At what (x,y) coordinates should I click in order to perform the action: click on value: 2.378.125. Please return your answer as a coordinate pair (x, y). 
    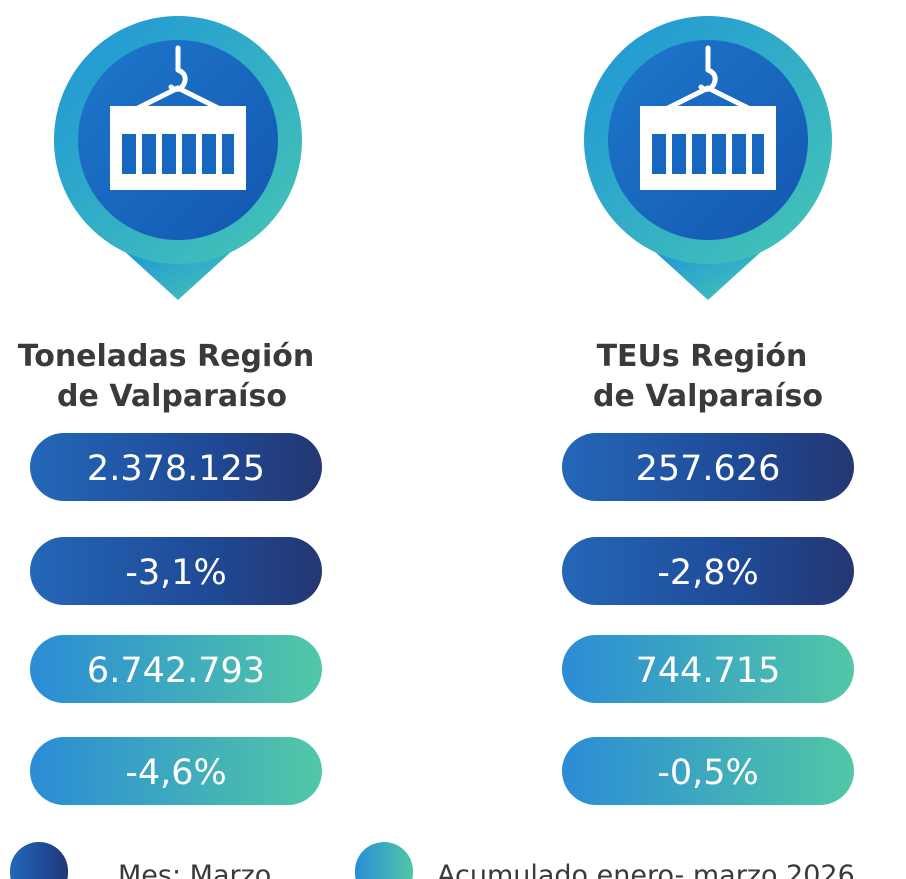
    Looking at the image, I should click on (176, 469).